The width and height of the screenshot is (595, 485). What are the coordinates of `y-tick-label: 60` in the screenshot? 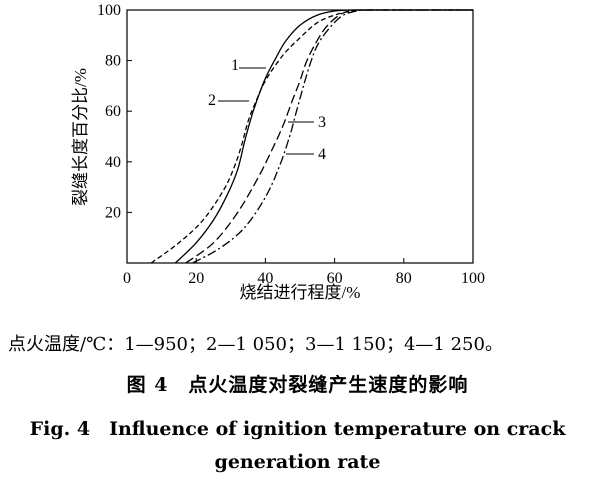 It's located at (113, 111).